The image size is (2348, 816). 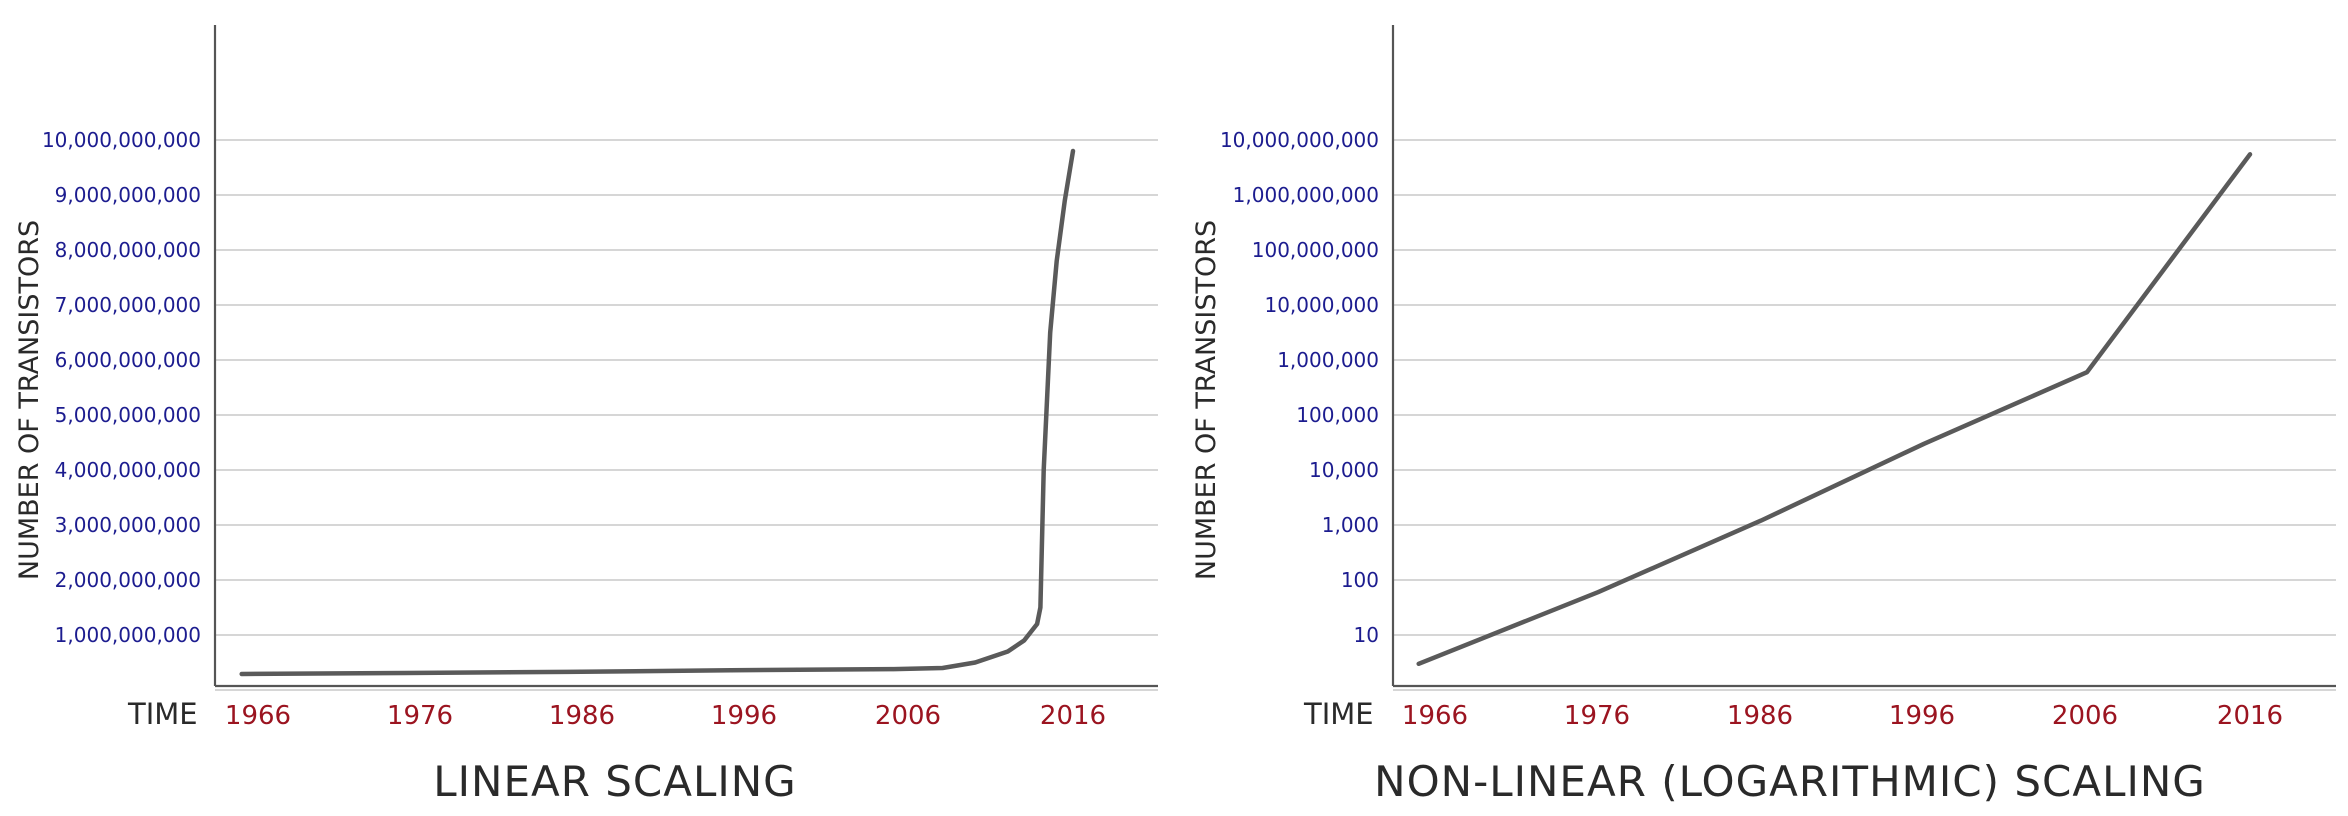 What do you see at coordinates (128, 415) in the screenshot?
I see `y-tick-label: 5,000,000,000` at bounding box center [128, 415].